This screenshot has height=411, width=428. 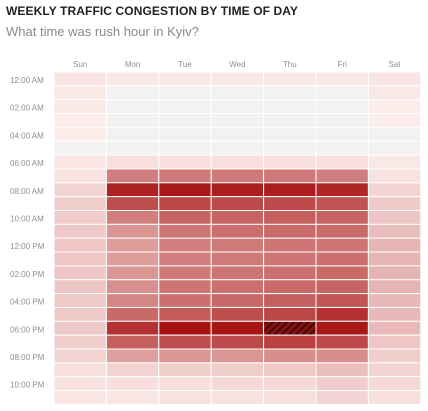 I want to click on hour-label: 04:00 AM, so click(x=27, y=135).